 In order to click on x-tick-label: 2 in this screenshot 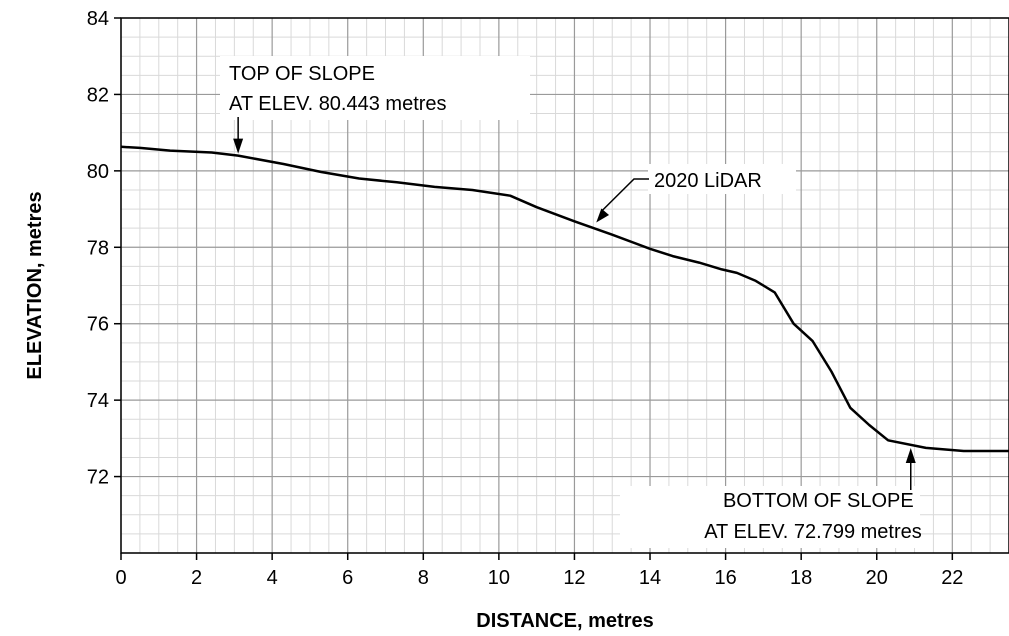, I will do `click(196, 578)`.